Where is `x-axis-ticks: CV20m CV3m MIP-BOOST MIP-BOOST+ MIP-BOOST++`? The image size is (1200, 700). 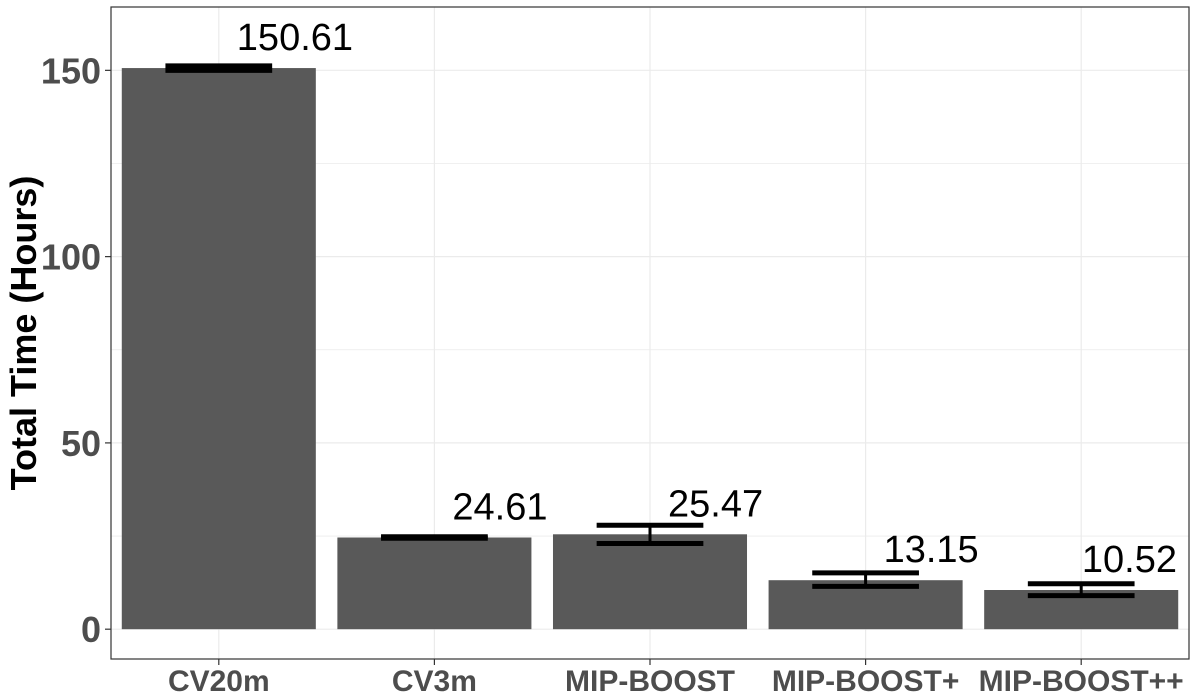
x-axis-ticks: CV20m CV3m MIP-BOOST MIP-BOOST+ MIP-BOOST++ is located at coordinates (676, 678).